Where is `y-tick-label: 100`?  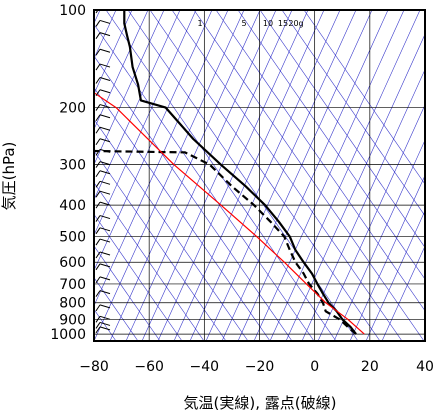 y-tick-label: 100 is located at coordinates (72, 11).